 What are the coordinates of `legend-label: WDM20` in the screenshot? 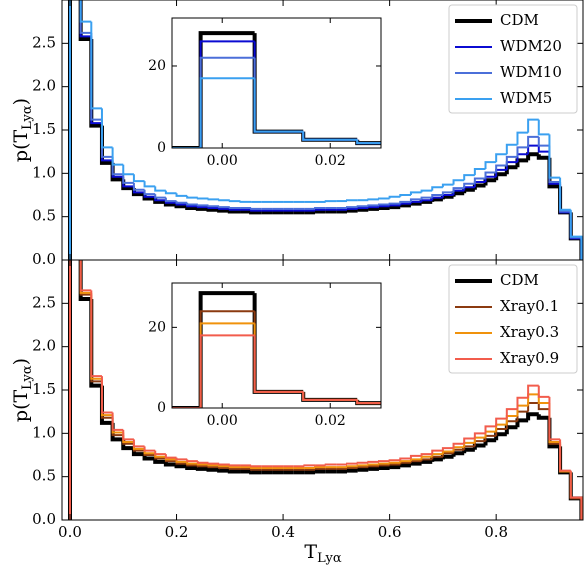 It's located at (531, 46).